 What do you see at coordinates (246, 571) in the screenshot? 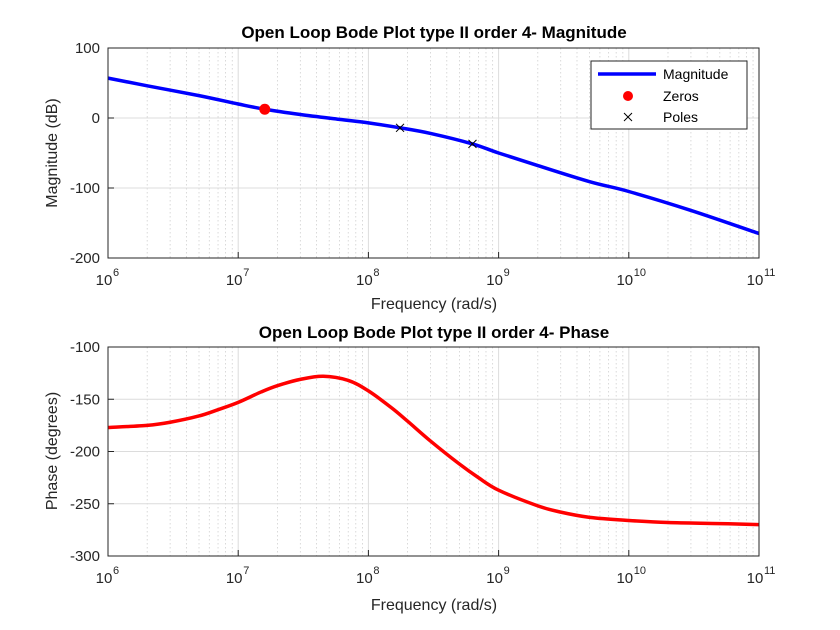
I see `phase-x-tick-exponent: 7` at bounding box center [246, 571].